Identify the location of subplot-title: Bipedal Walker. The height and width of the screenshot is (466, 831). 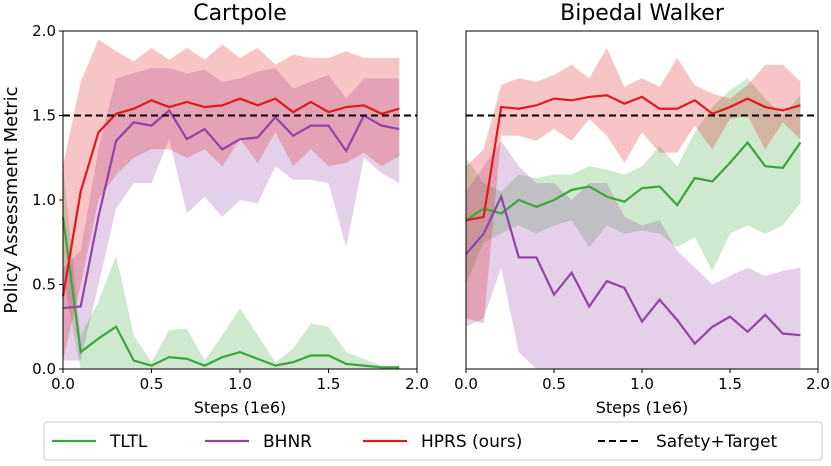
(642, 13).